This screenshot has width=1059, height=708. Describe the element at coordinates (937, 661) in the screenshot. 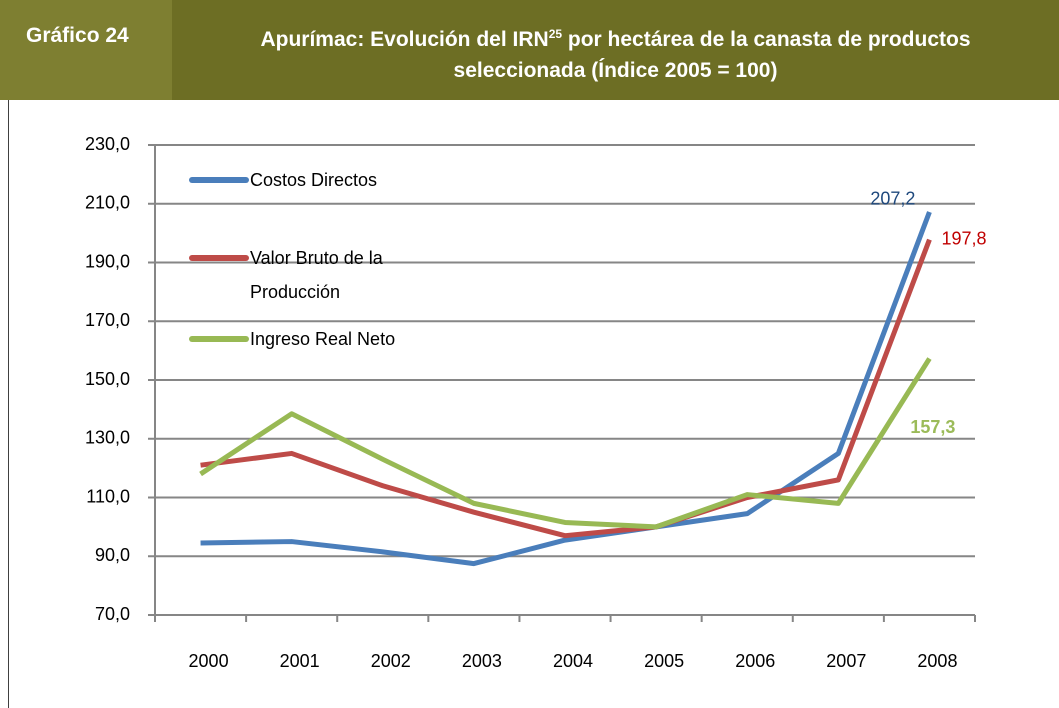

I see `x-tick-label: 2008` at that location.